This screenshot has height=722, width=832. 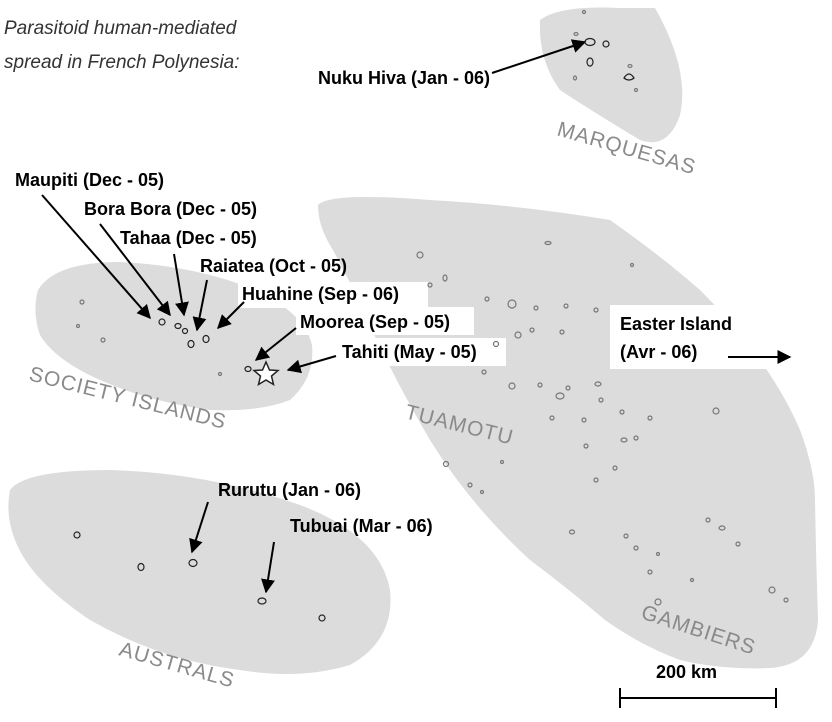 I want to click on easter-island-label-line-2: (Avr - 06), so click(x=658, y=352).